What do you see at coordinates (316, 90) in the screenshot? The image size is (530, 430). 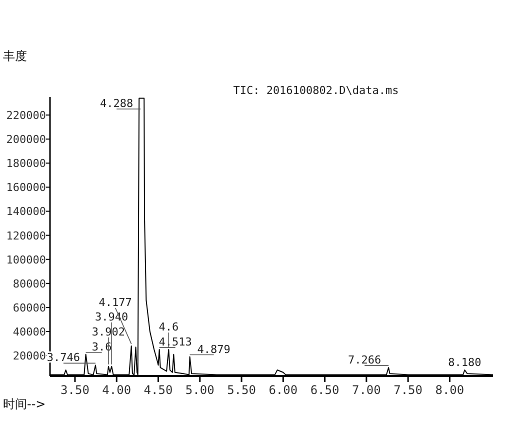 I see `chart-title: TIC: 2016100802.D\data.ms` at bounding box center [316, 90].